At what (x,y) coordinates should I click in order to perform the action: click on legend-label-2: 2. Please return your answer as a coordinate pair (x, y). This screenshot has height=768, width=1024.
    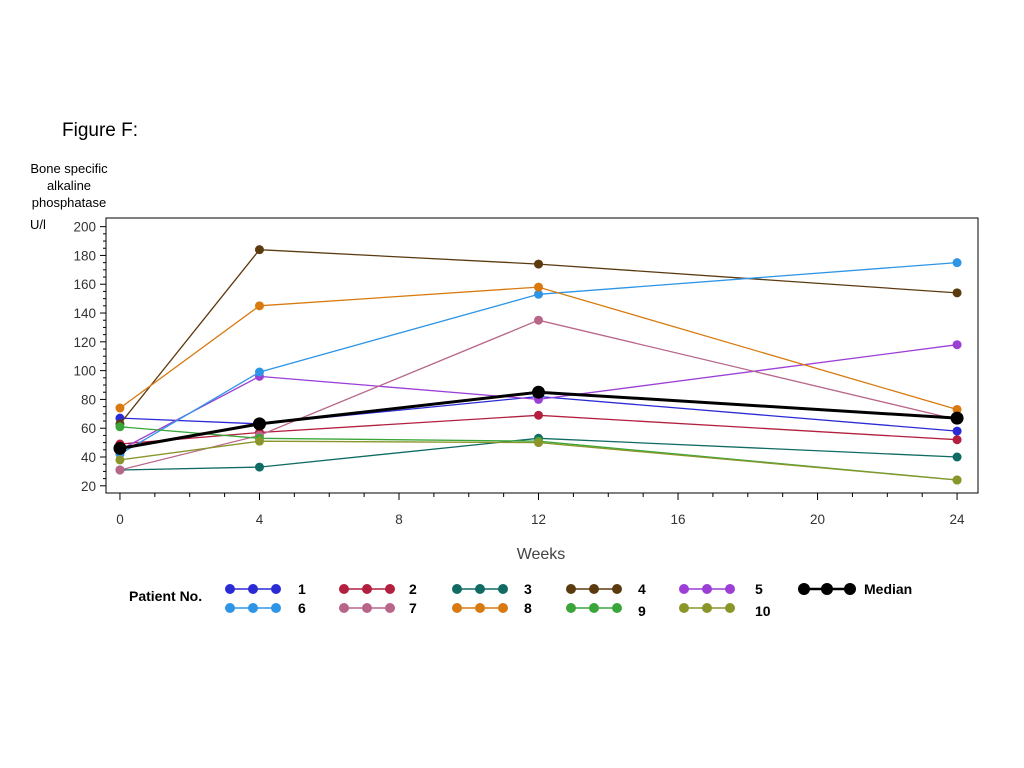
    Looking at the image, I should click on (413, 589).